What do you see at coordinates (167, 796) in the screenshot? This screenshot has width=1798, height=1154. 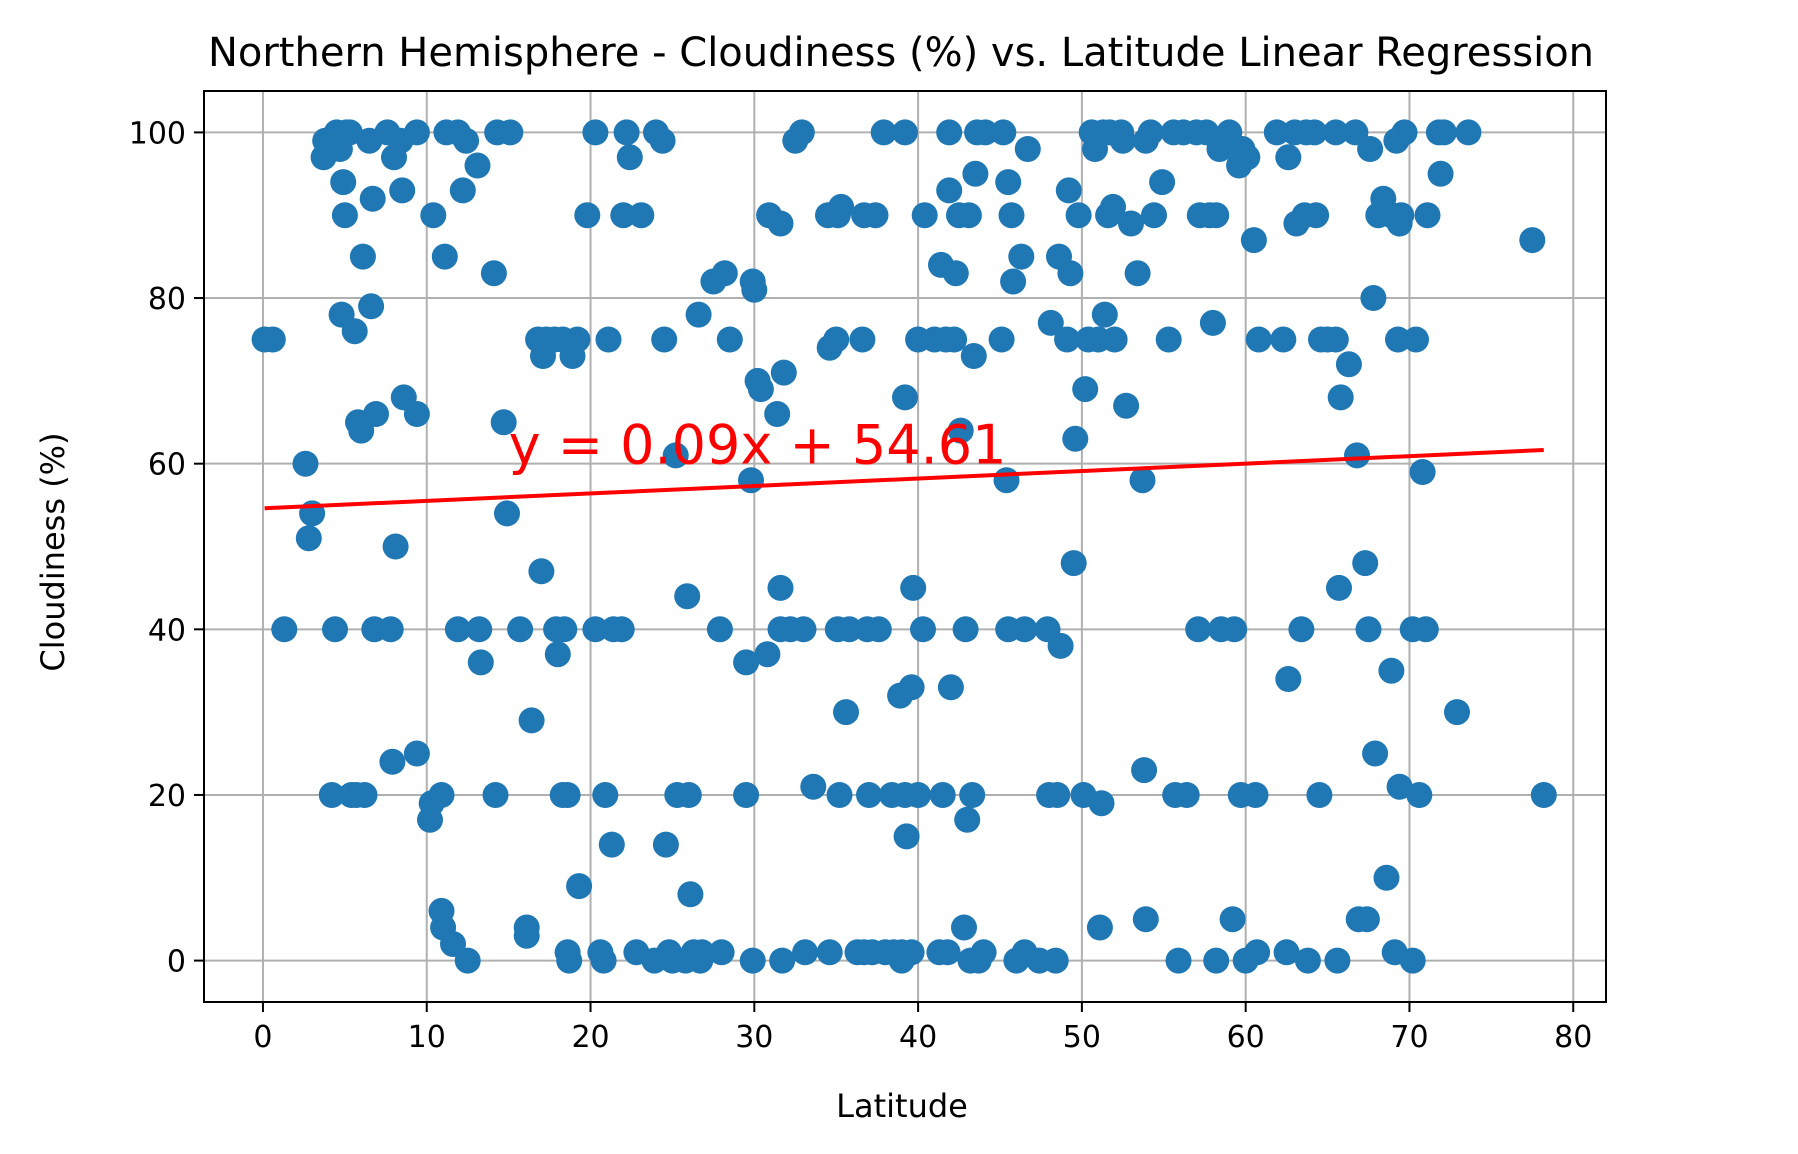 I see `y-tick-label: 20` at bounding box center [167, 796].